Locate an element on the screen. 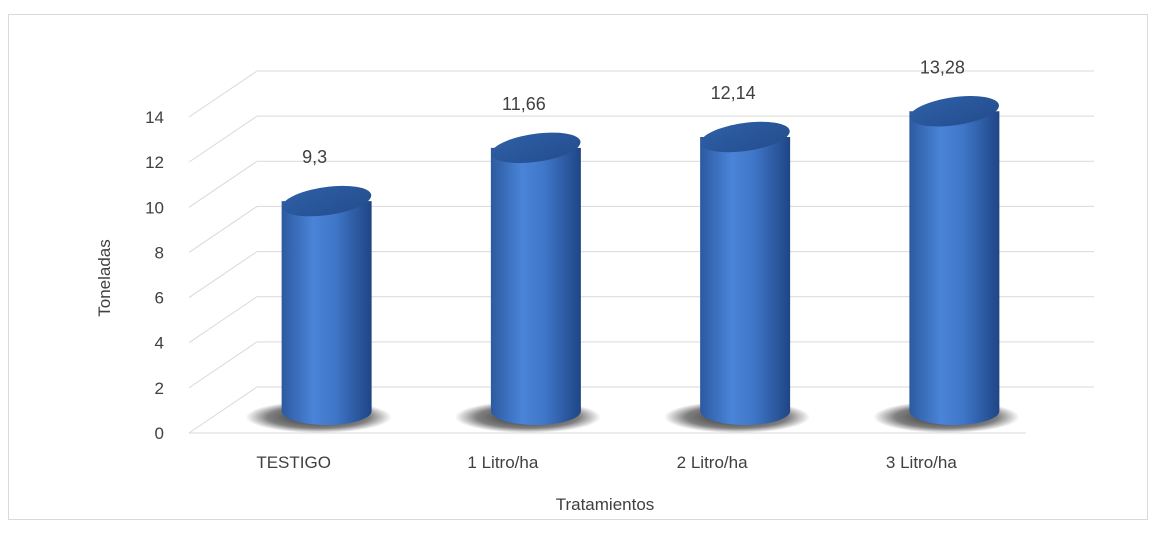 This screenshot has width=1159, height=543. y-axis-ticks: 0 2 4 6 8 10 12 14 is located at coordinates (154, 275).